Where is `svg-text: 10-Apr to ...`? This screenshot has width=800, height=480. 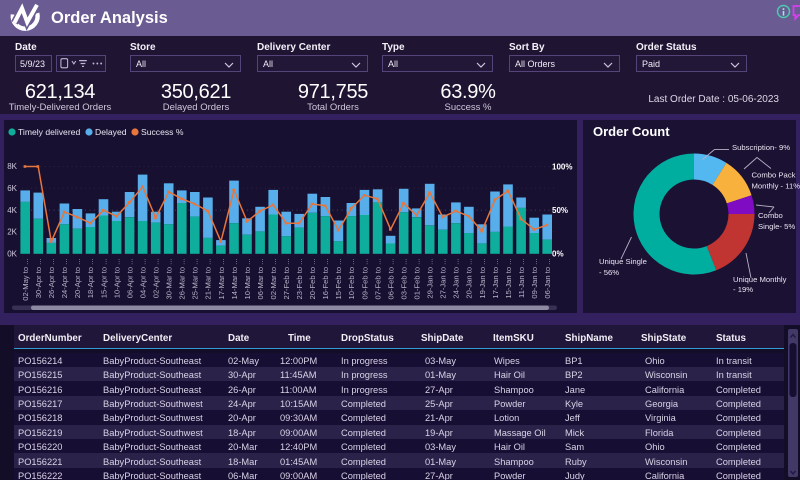
svg-text: 10-Apr to ... is located at coordinates (116, 279).